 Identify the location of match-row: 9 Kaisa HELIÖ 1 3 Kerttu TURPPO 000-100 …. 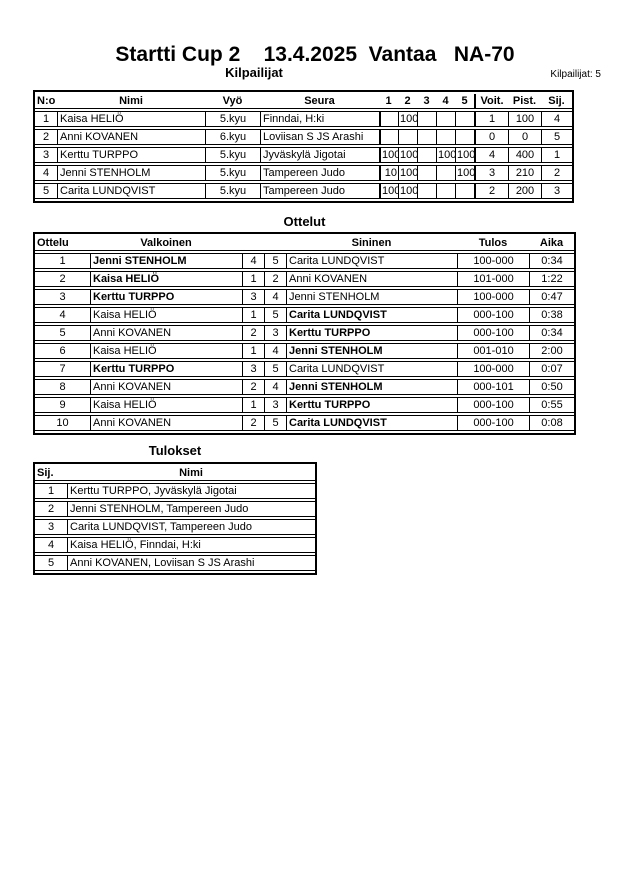
(304, 405).